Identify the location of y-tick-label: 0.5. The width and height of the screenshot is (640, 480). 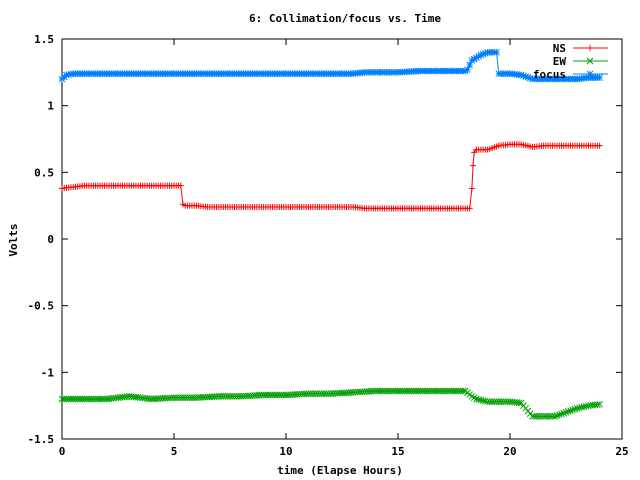
(44, 172).